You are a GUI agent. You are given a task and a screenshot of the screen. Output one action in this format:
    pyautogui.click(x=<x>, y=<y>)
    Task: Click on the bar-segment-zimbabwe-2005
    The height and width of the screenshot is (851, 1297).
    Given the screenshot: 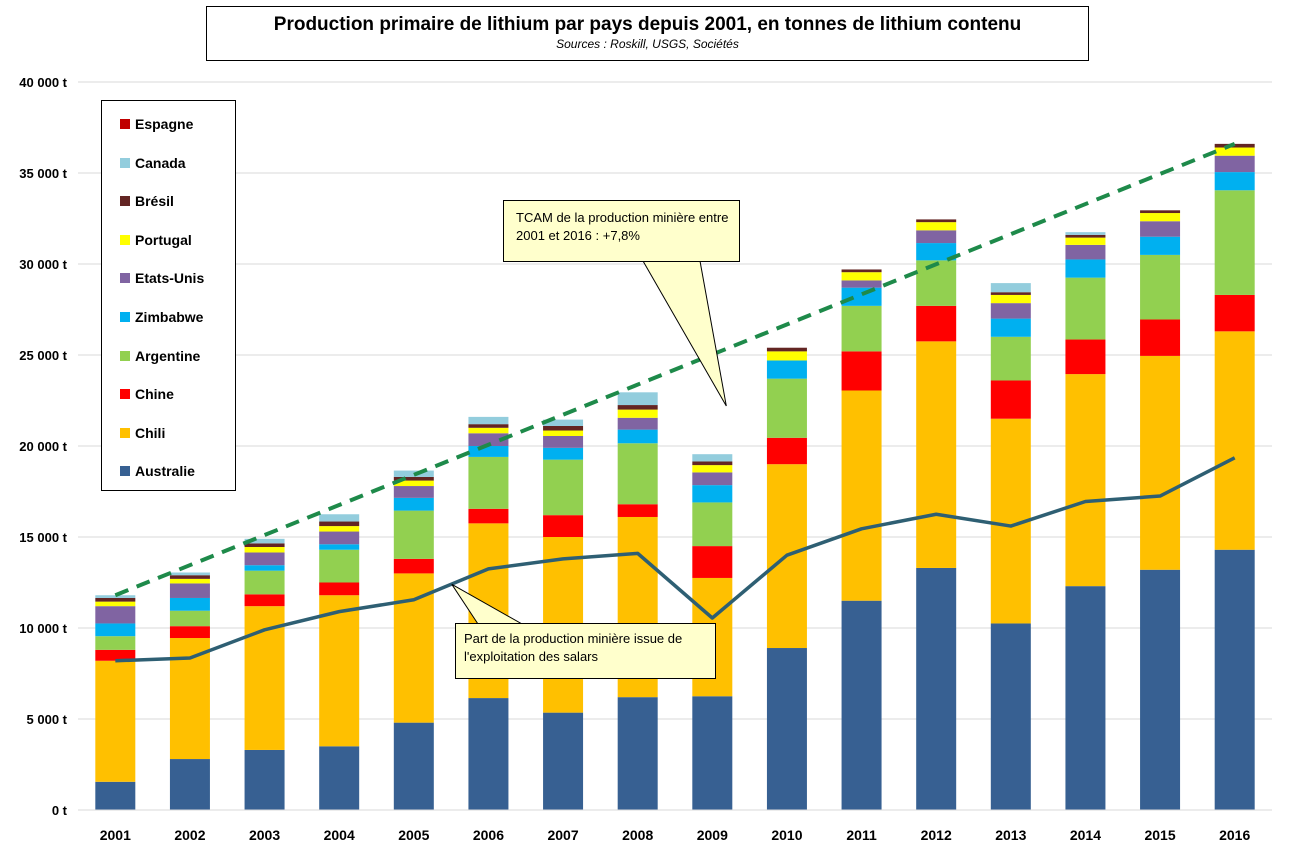 What is the action you would take?
    pyautogui.click(x=413, y=504)
    